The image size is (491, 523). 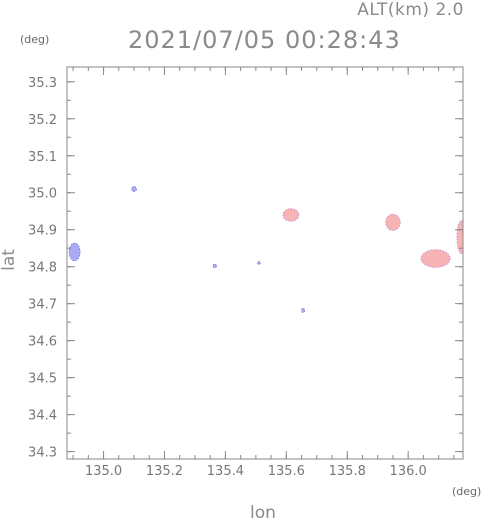 What do you see at coordinates (103, 471) in the screenshot?
I see `x-tick-label: 135.0` at bounding box center [103, 471].